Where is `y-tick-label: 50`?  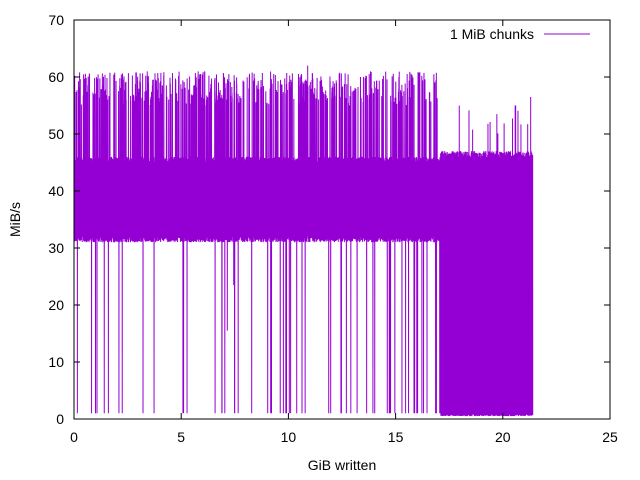
y-tick-label: 50 is located at coordinates (56, 134).